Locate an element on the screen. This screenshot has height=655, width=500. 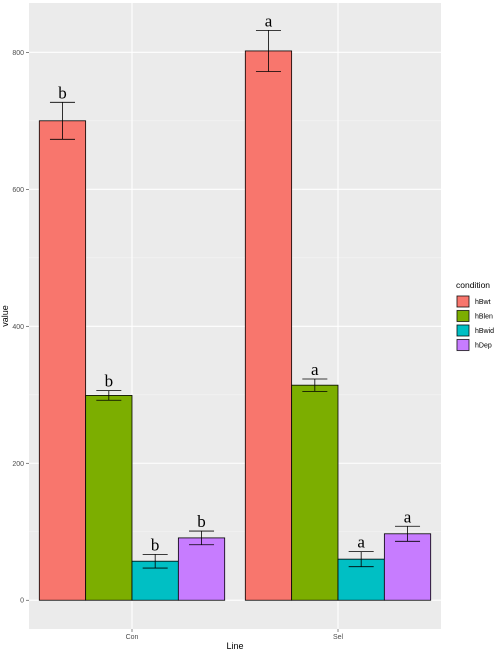
legend-label: hBlen is located at coordinates (484, 317).